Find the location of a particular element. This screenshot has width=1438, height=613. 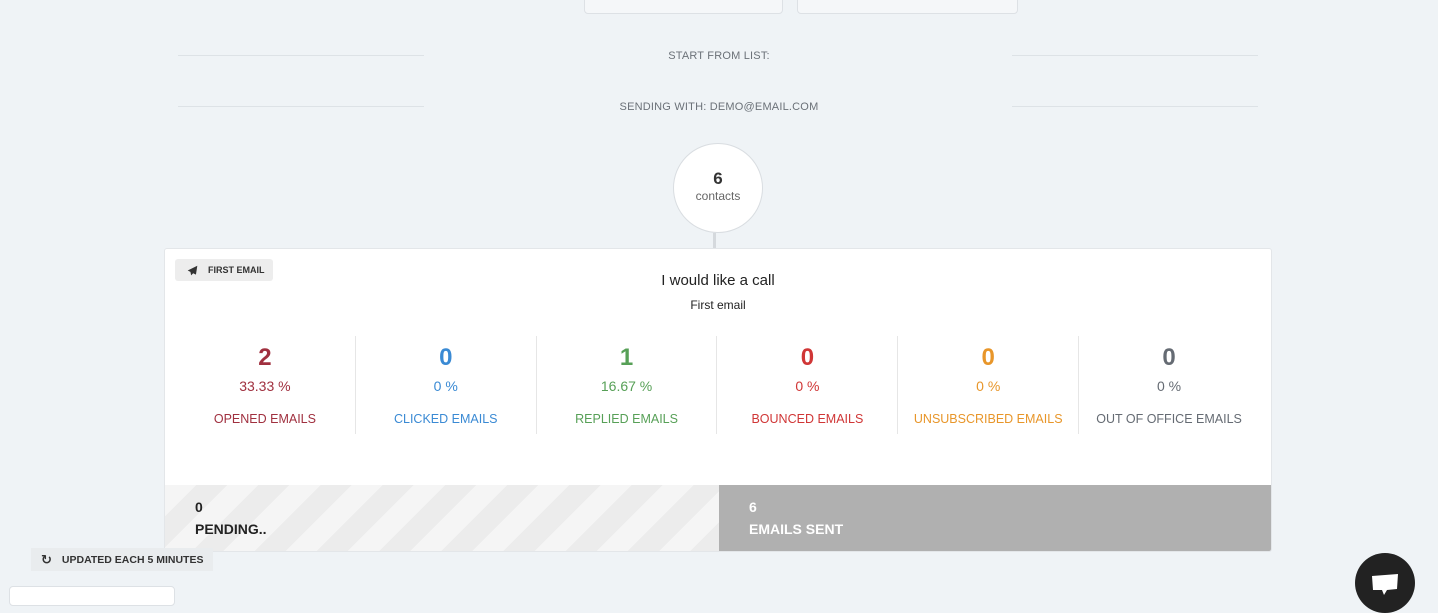

step-type-label: FIRST EMAIL is located at coordinates (236, 270).